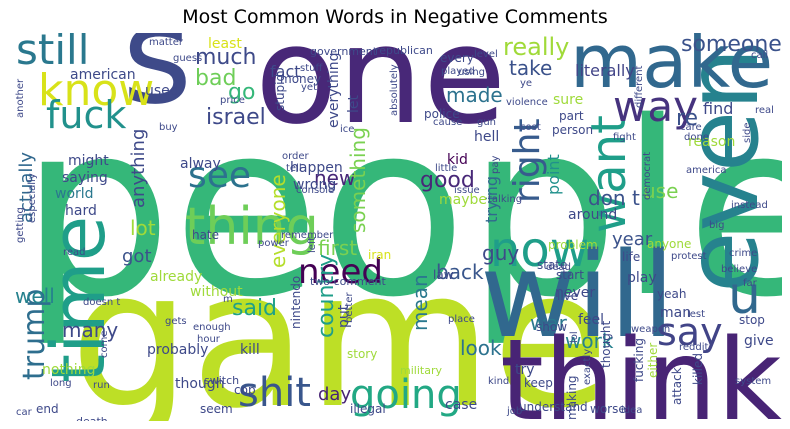  I want to click on word-country: country, so click(326, 295).